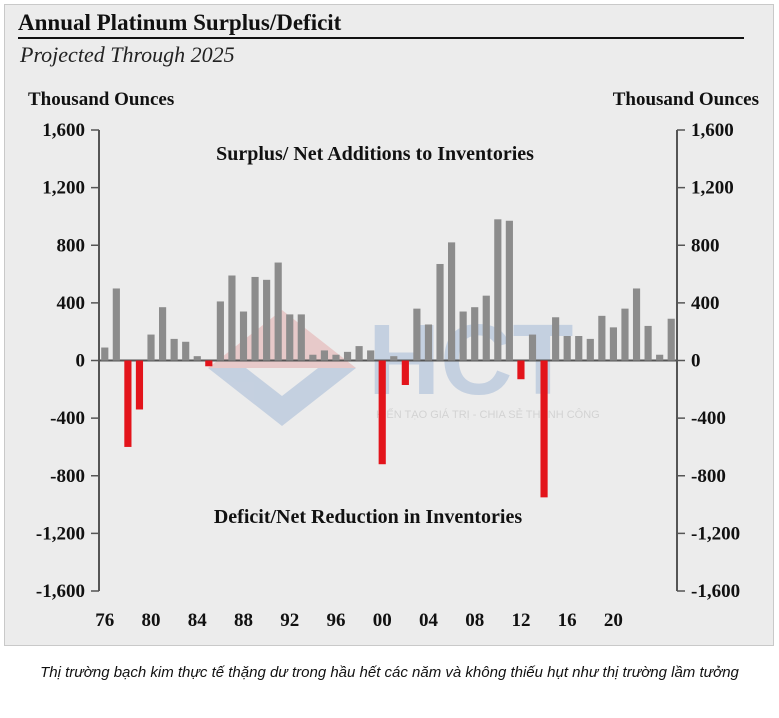 The image size is (779, 718). Describe the element at coordinates (162, 334) in the screenshot. I see `bar-1981` at that location.